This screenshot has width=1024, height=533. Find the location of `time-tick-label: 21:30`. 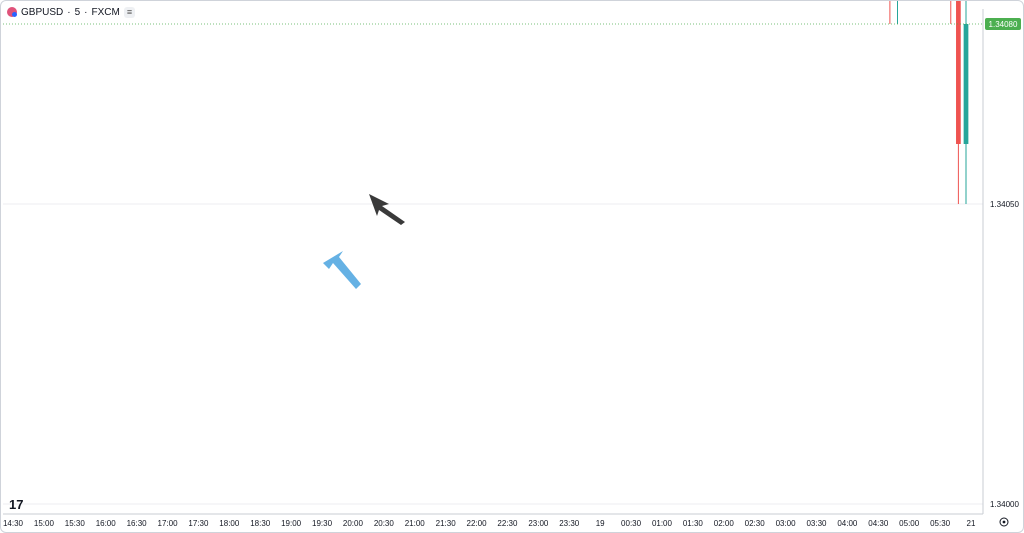

time-tick-label: 21:30 is located at coordinates (446, 523).